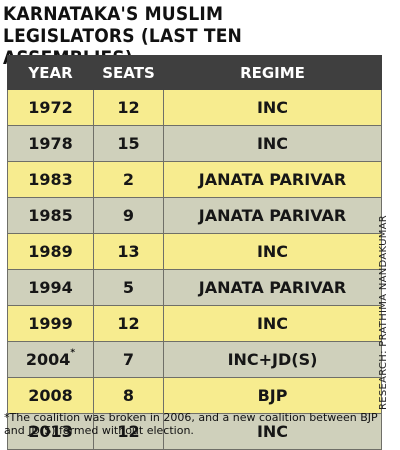 The width and height of the screenshot is (400, 450). What do you see at coordinates (128, 72) in the screenshot?
I see `header-seats: SEATS` at bounding box center [128, 72].